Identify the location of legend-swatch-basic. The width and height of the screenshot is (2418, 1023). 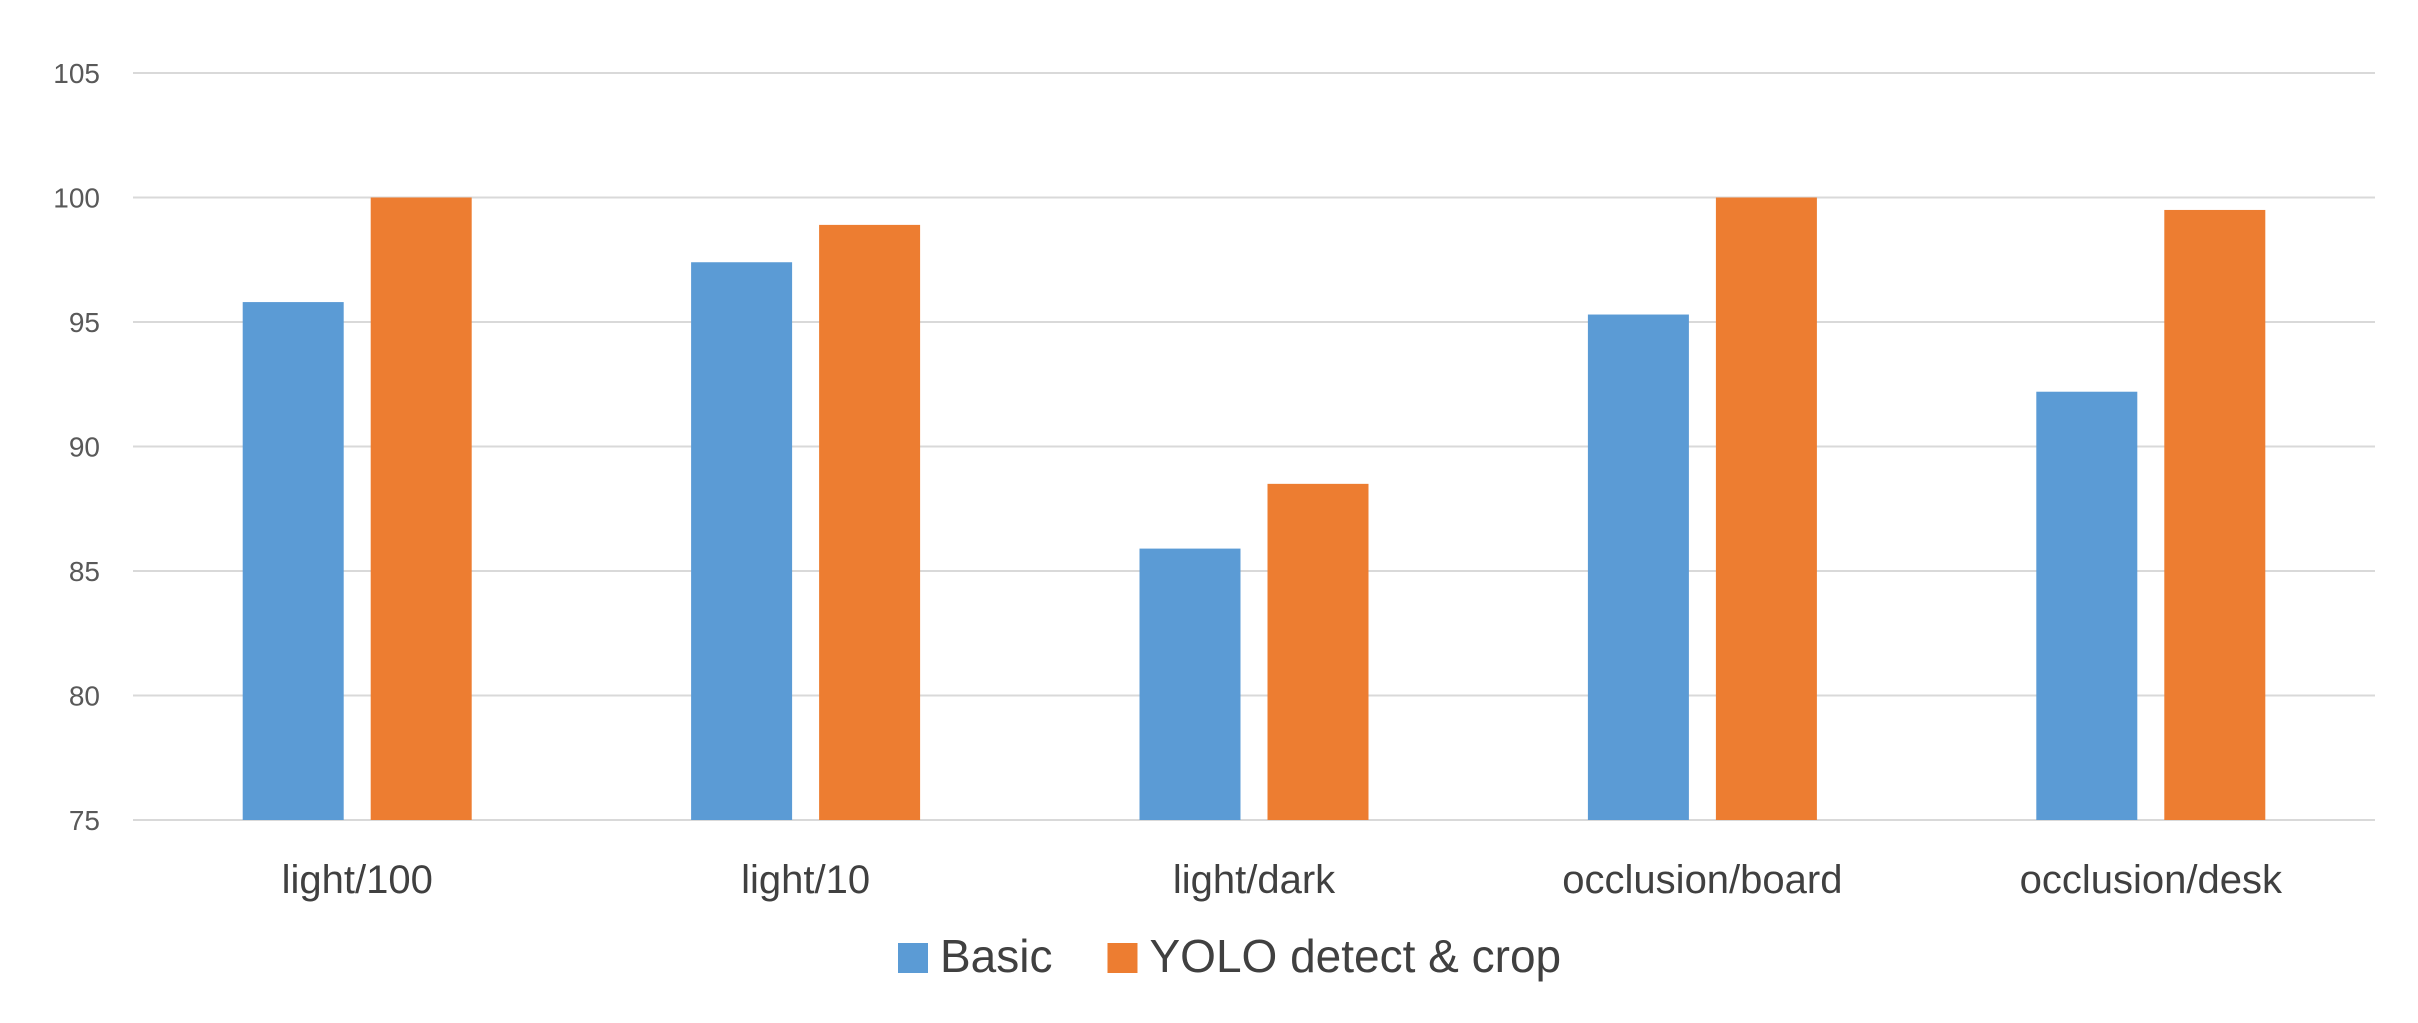
(913, 958).